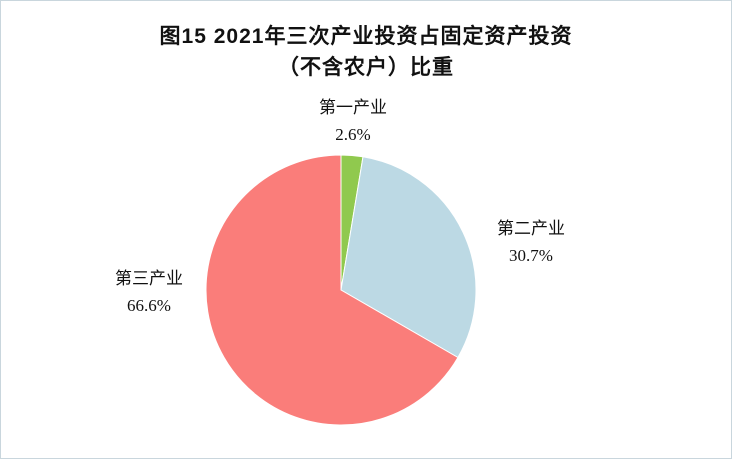 This screenshot has height=459, width=732. Describe the element at coordinates (353, 134) in the screenshot. I see `pie-label-primary-value: 2.6%` at that location.